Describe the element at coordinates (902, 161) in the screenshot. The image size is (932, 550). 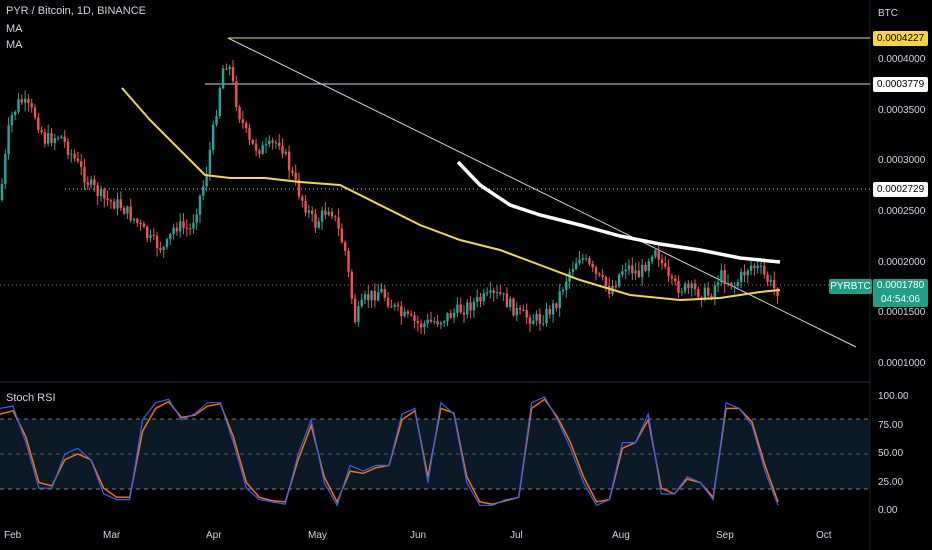
I see `price-tick: 0.0003000` at that location.